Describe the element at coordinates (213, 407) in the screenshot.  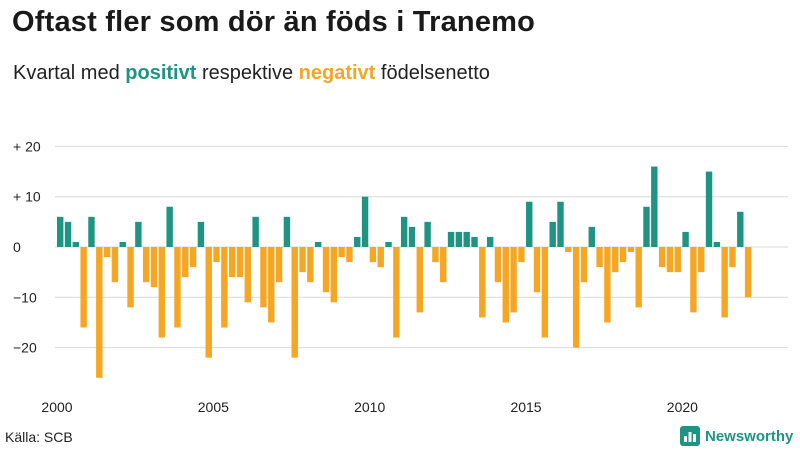
I see `x-tick-label: 2005` at that location.